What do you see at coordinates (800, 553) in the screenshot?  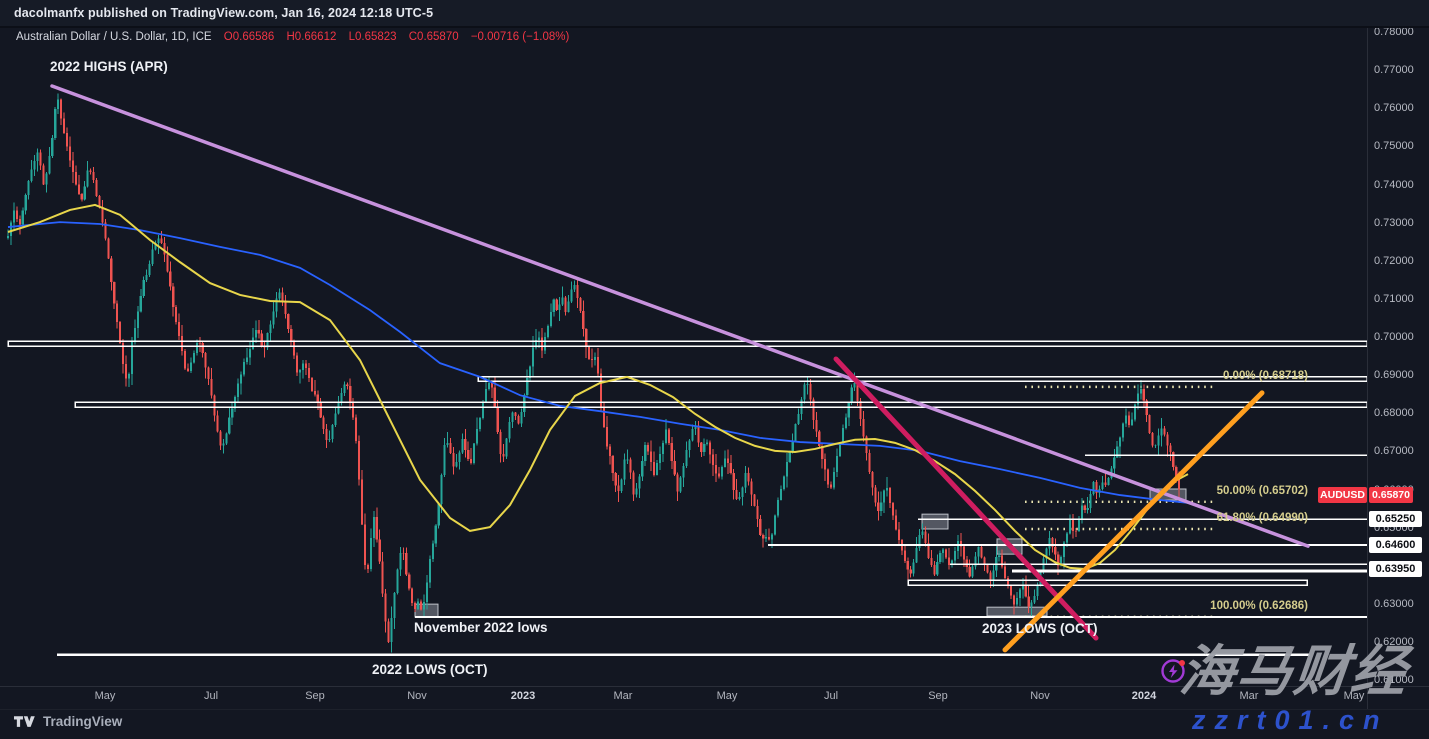 I see `study-boxes` at bounding box center [800, 553].